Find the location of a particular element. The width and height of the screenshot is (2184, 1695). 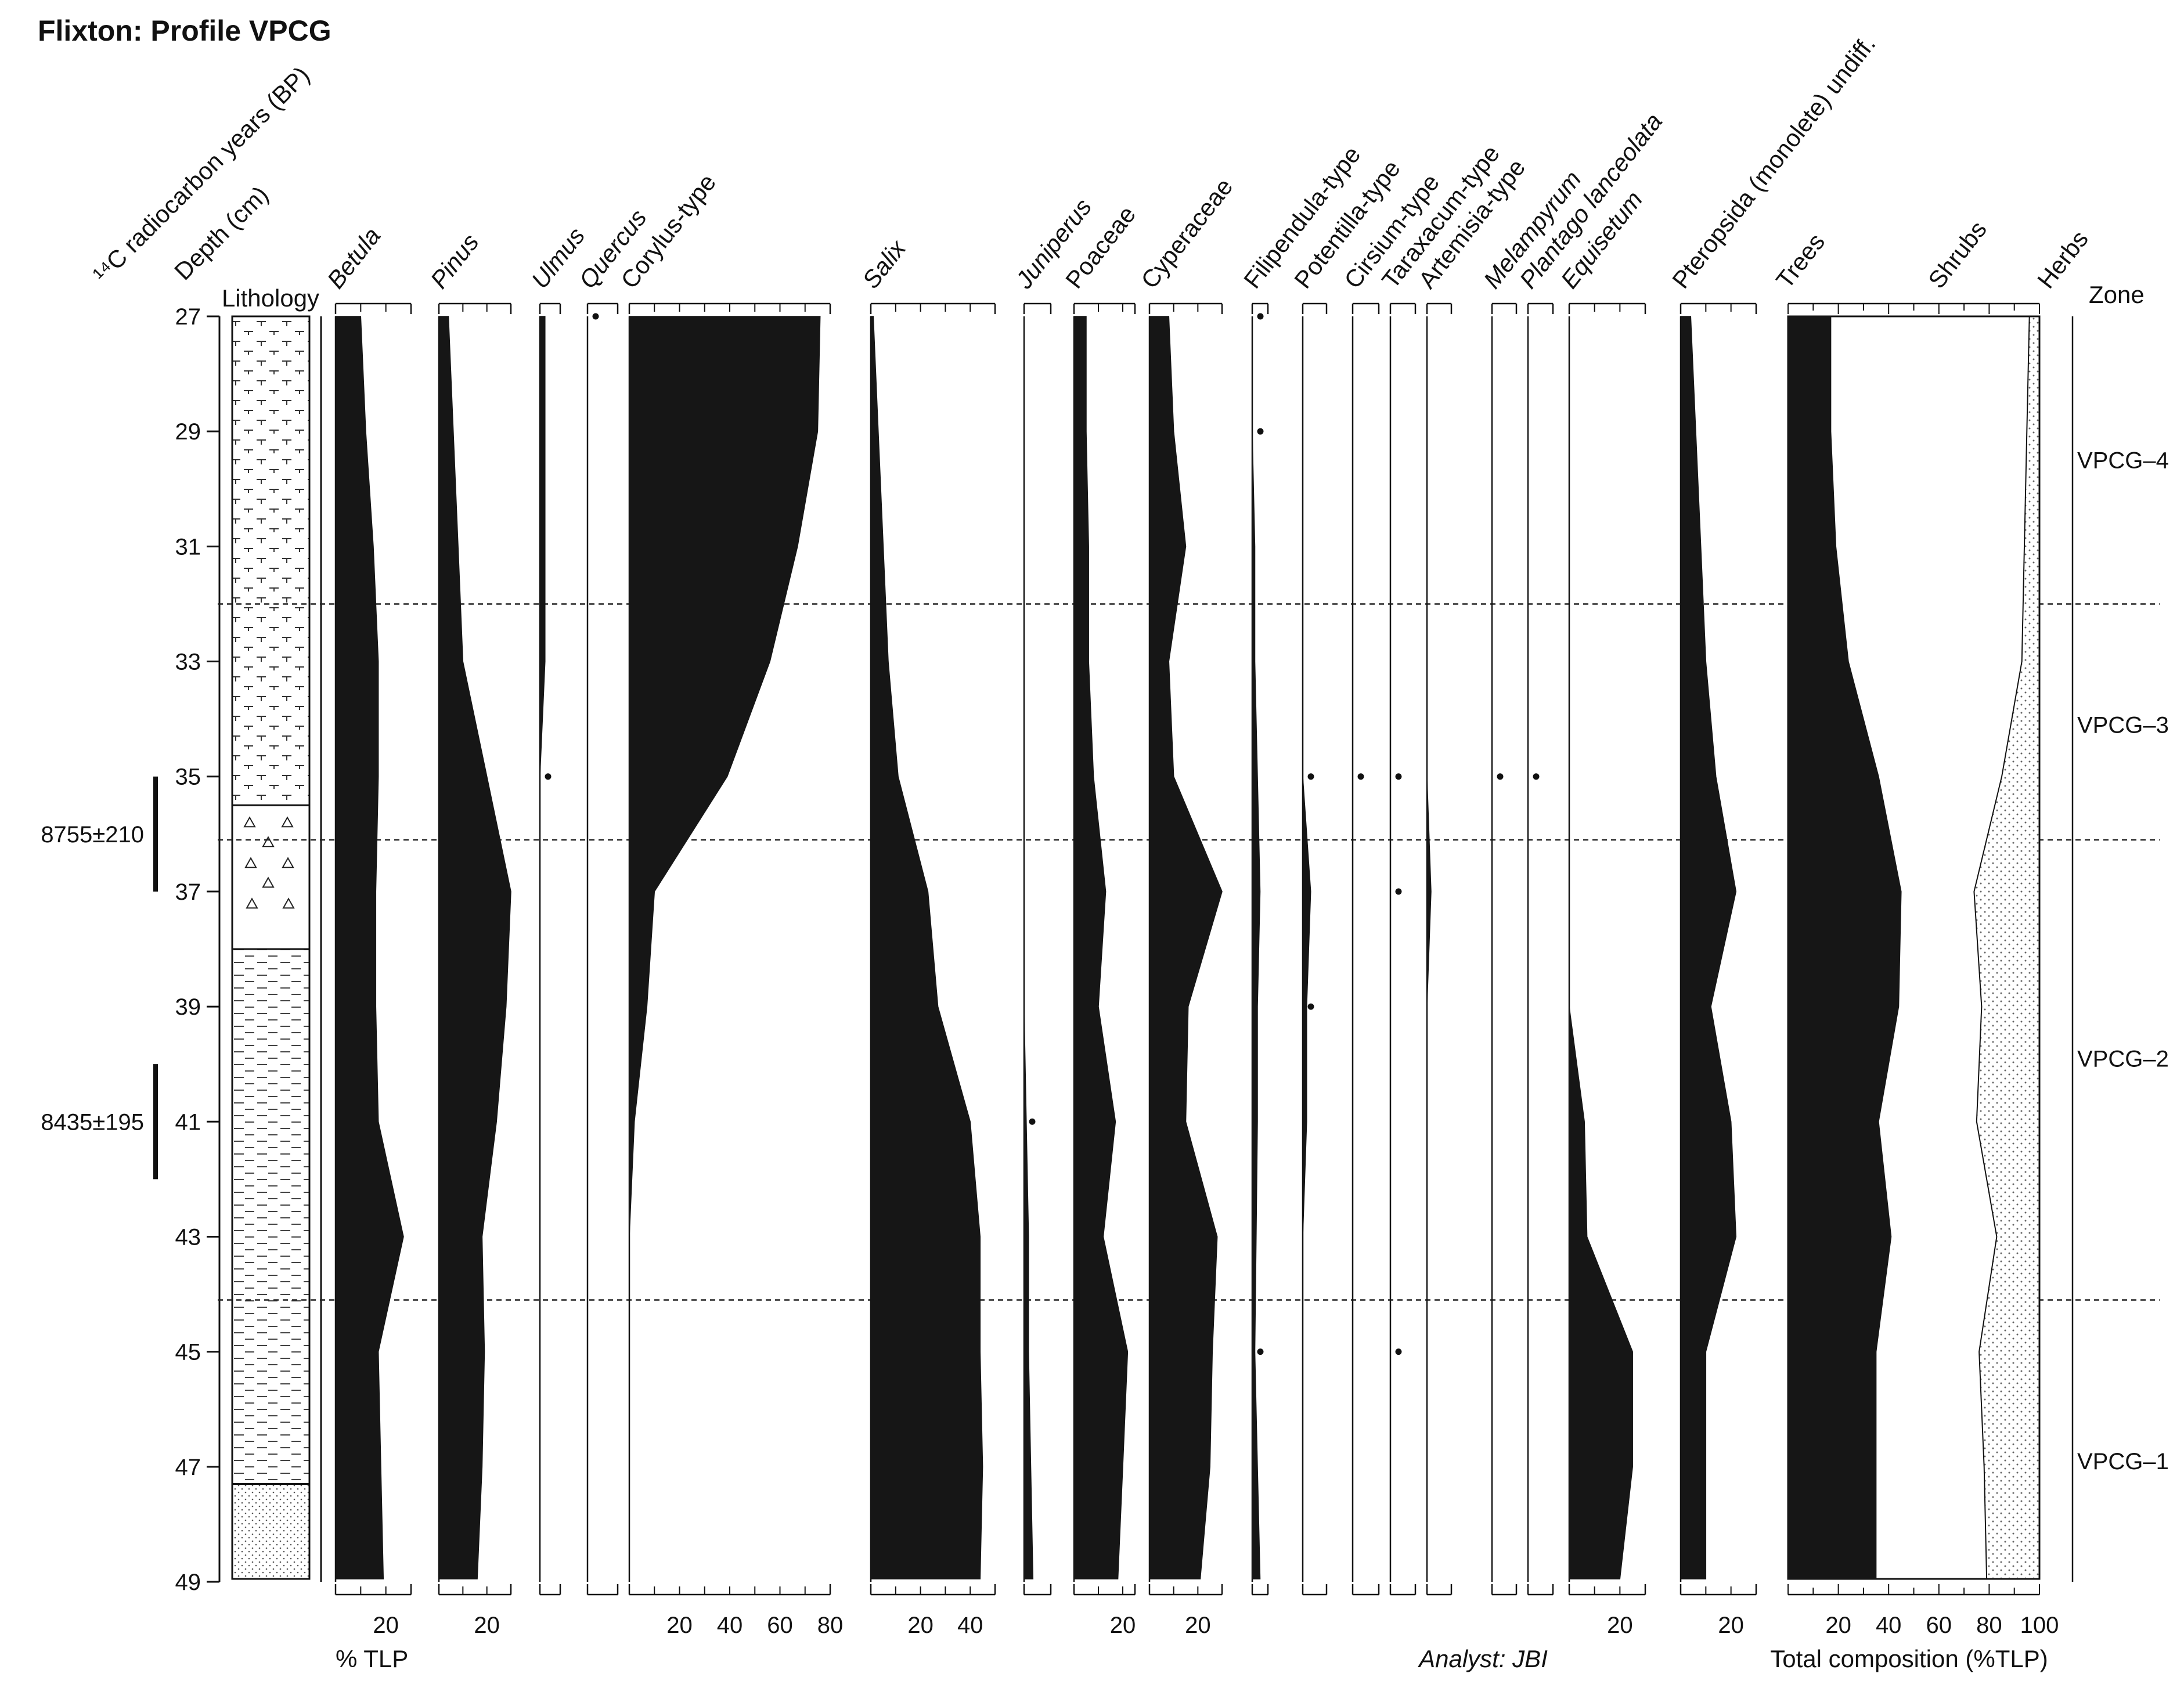

summary-label-herbs: Herbs is located at coordinates (2062, 259).